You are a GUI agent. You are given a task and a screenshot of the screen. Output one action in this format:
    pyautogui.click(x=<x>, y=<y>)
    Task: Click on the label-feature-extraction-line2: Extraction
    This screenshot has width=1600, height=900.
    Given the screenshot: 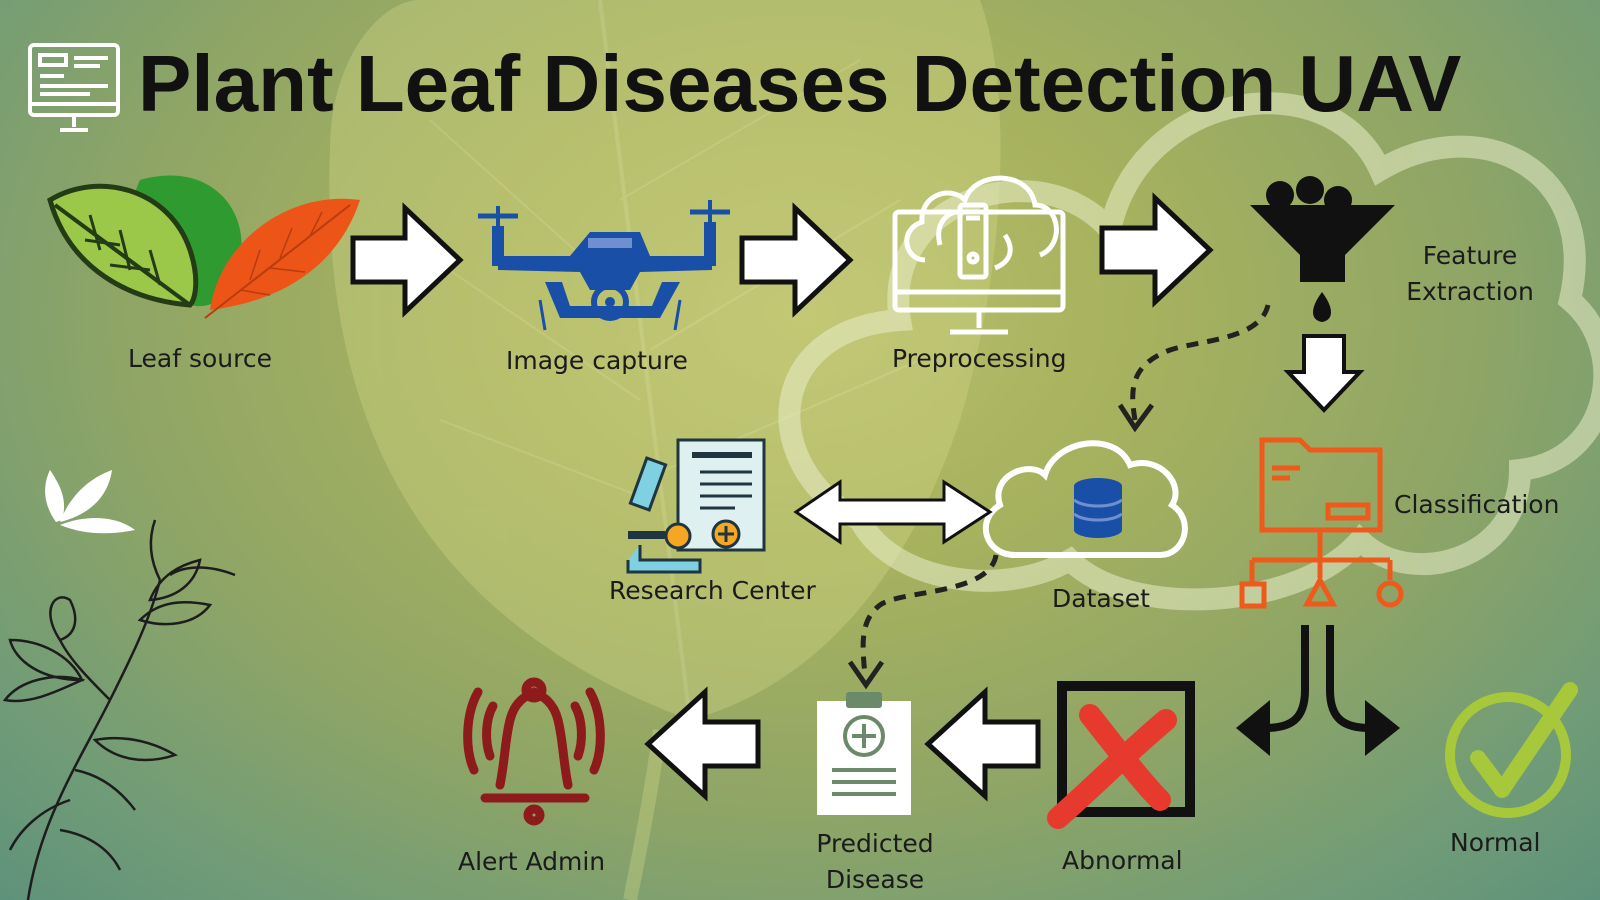 What is the action you would take?
    pyautogui.click(x=1470, y=291)
    